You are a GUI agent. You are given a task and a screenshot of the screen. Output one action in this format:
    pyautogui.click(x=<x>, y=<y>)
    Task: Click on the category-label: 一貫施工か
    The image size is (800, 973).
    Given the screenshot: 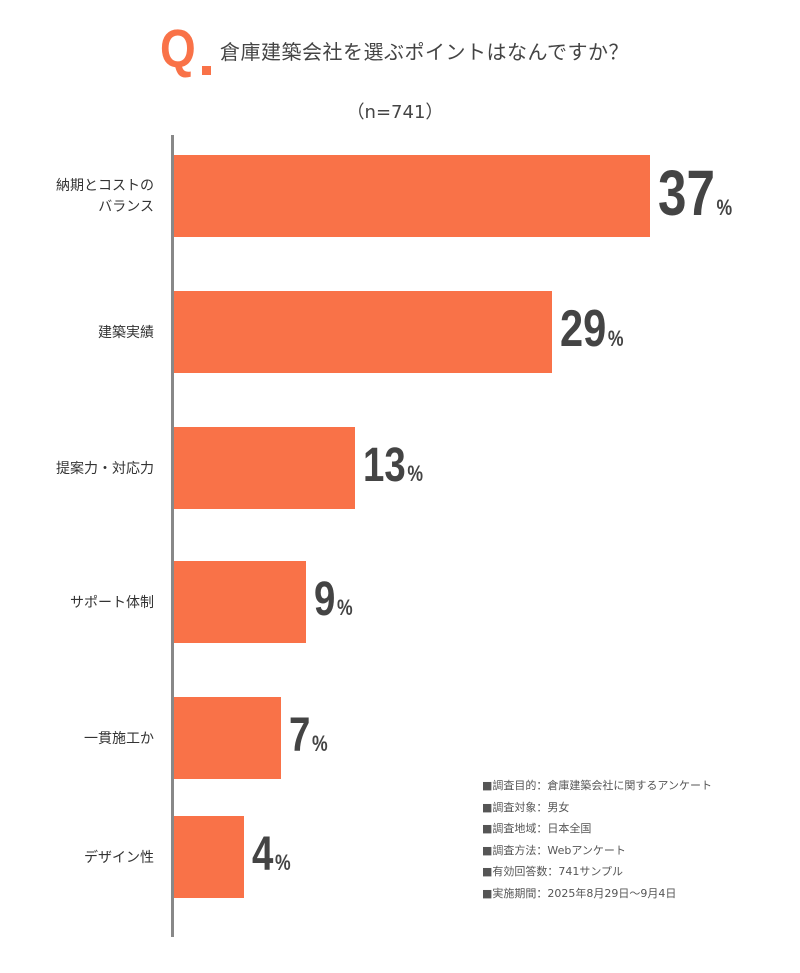 What is the action you would take?
    pyautogui.click(x=79, y=739)
    